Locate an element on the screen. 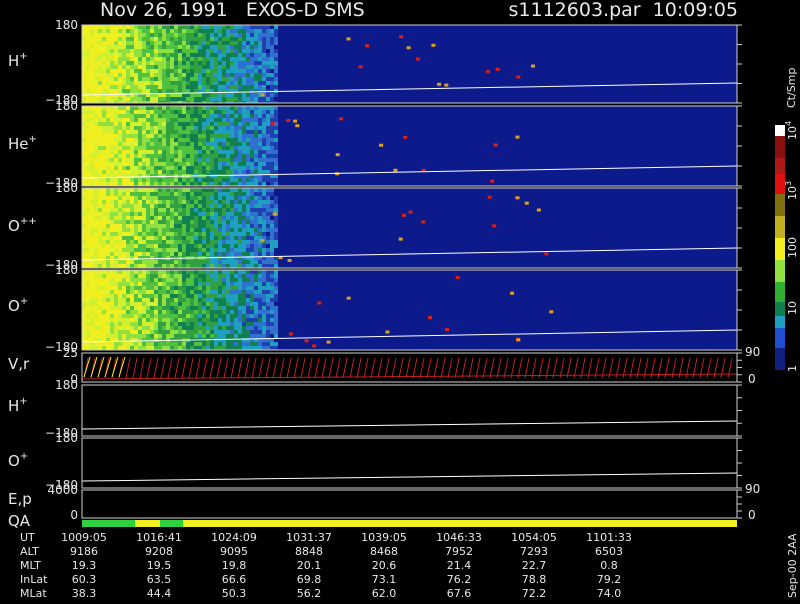 This screenshot has height=604, width=800. footer-value: 73.1 is located at coordinates (384, 579).